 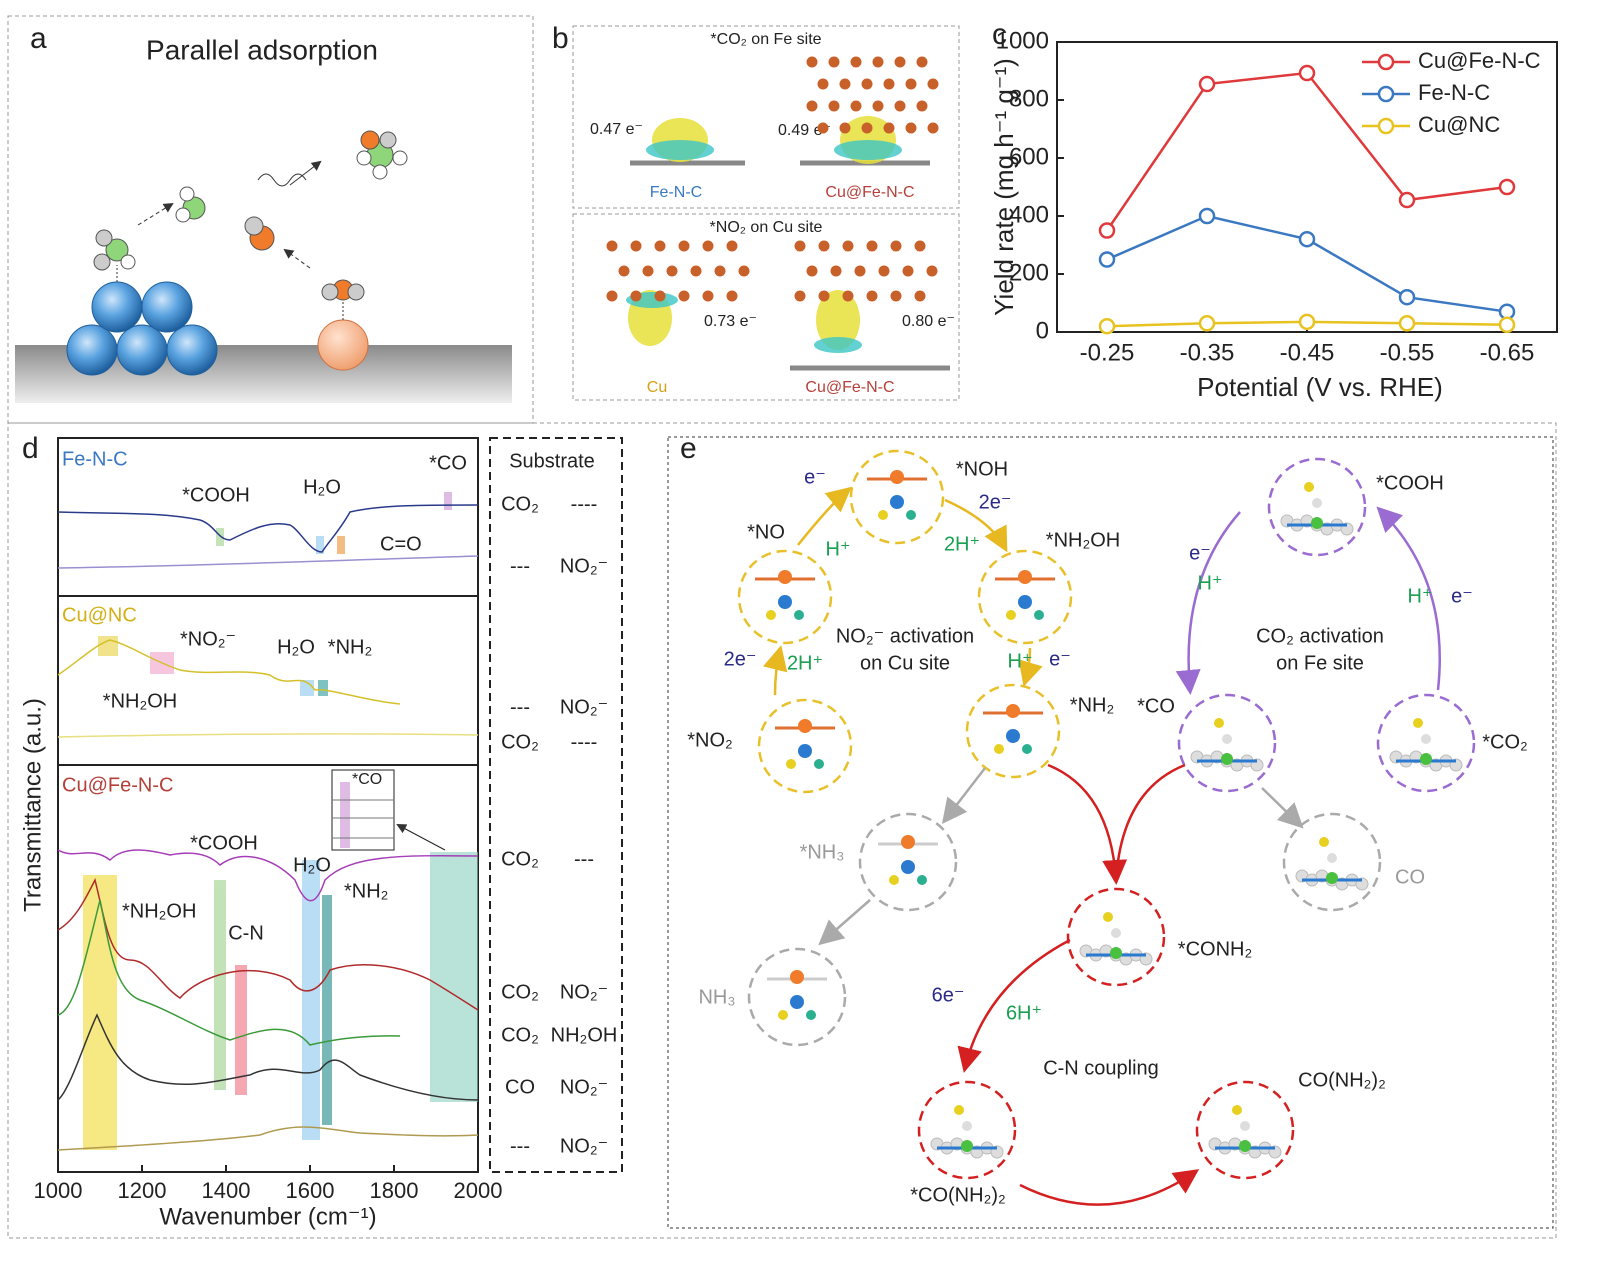 What do you see at coordinates (616, 129) in the screenshot?
I see `charge-label: 0.47 e⁻` at bounding box center [616, 129].